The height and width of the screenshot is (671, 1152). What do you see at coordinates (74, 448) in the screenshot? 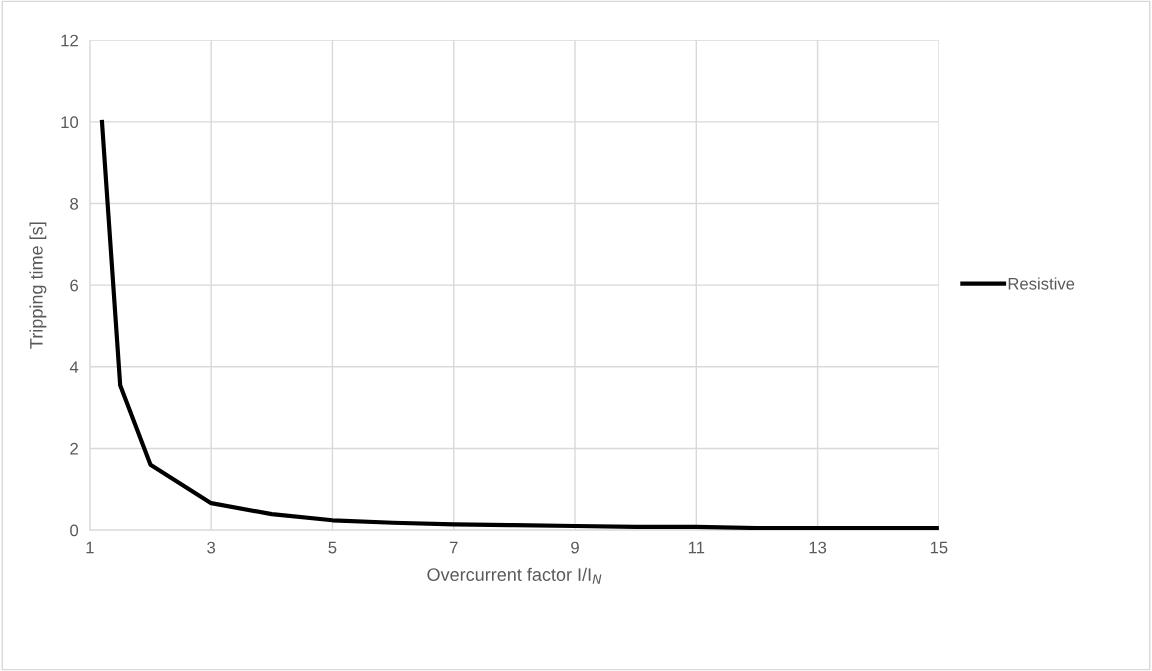
I see `y-tick-label: 2` at bounding box center [74, 448].